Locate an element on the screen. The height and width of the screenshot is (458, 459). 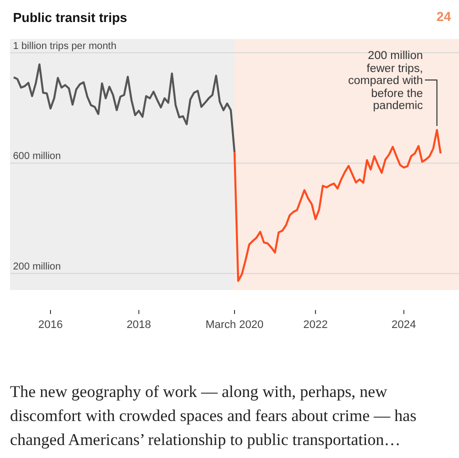
callout-note: 200 million fewer trips, compared with before the pandemic is located at coordinates (393, 88).